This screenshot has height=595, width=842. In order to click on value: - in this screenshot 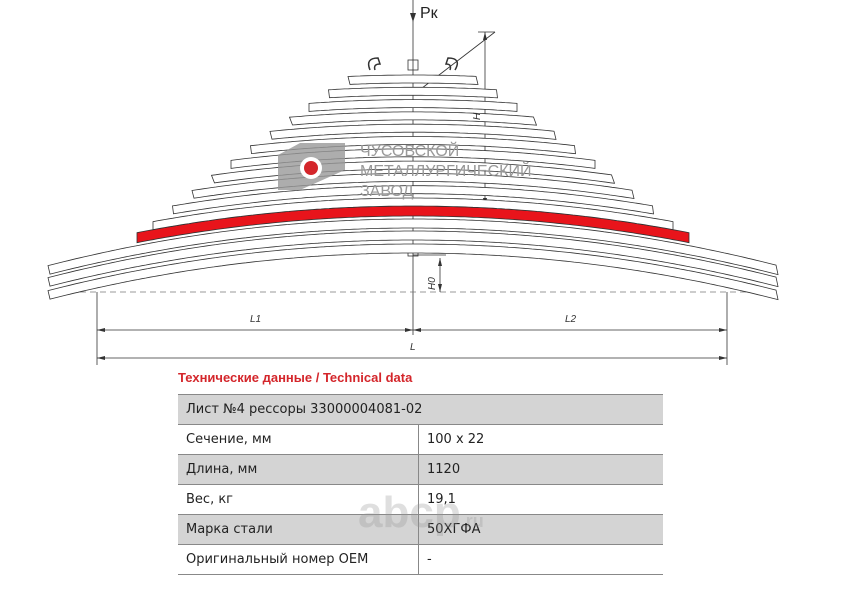, I will do `click(540, 559)`.